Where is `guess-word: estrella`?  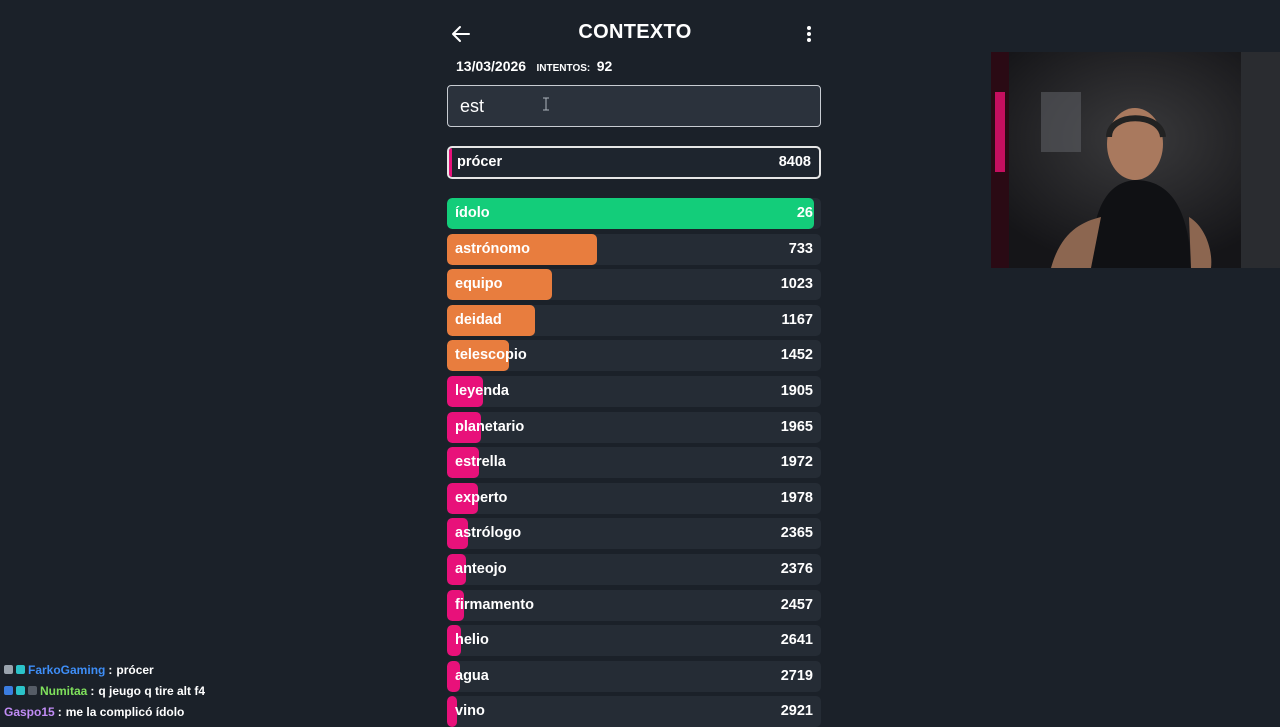 guess-word: estrella is located at coordinates (480, 462).